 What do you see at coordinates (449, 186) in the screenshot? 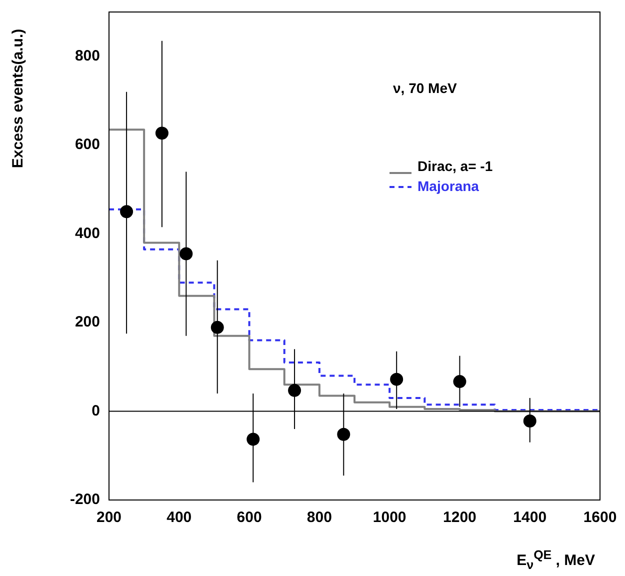
I see `legend-label: Majorana` at bounding box center [449, 186].